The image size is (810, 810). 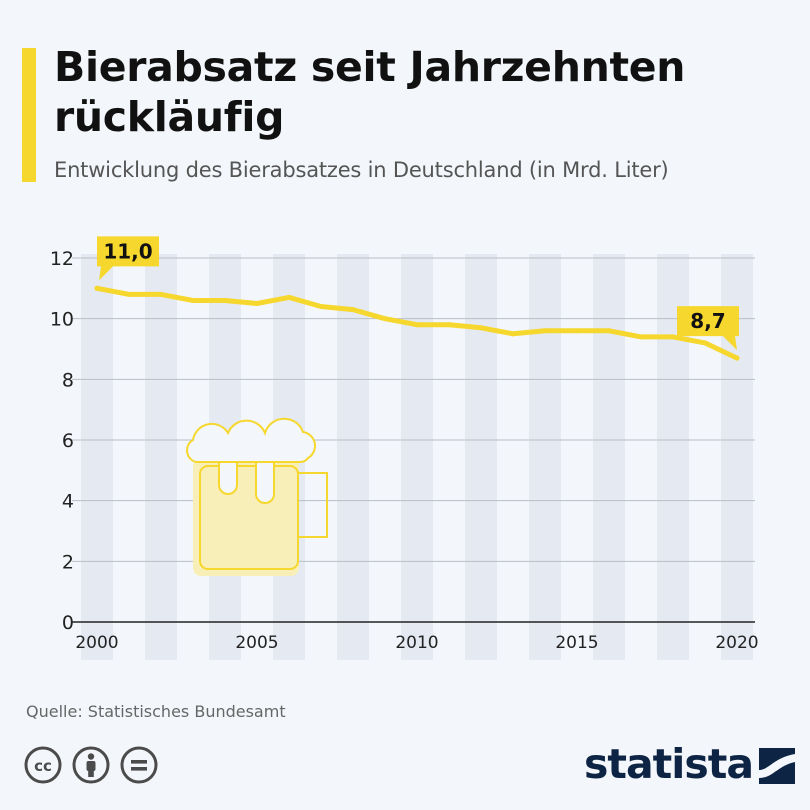 I want to click on x-tick-label: 2020, so click(x=736, y=643).